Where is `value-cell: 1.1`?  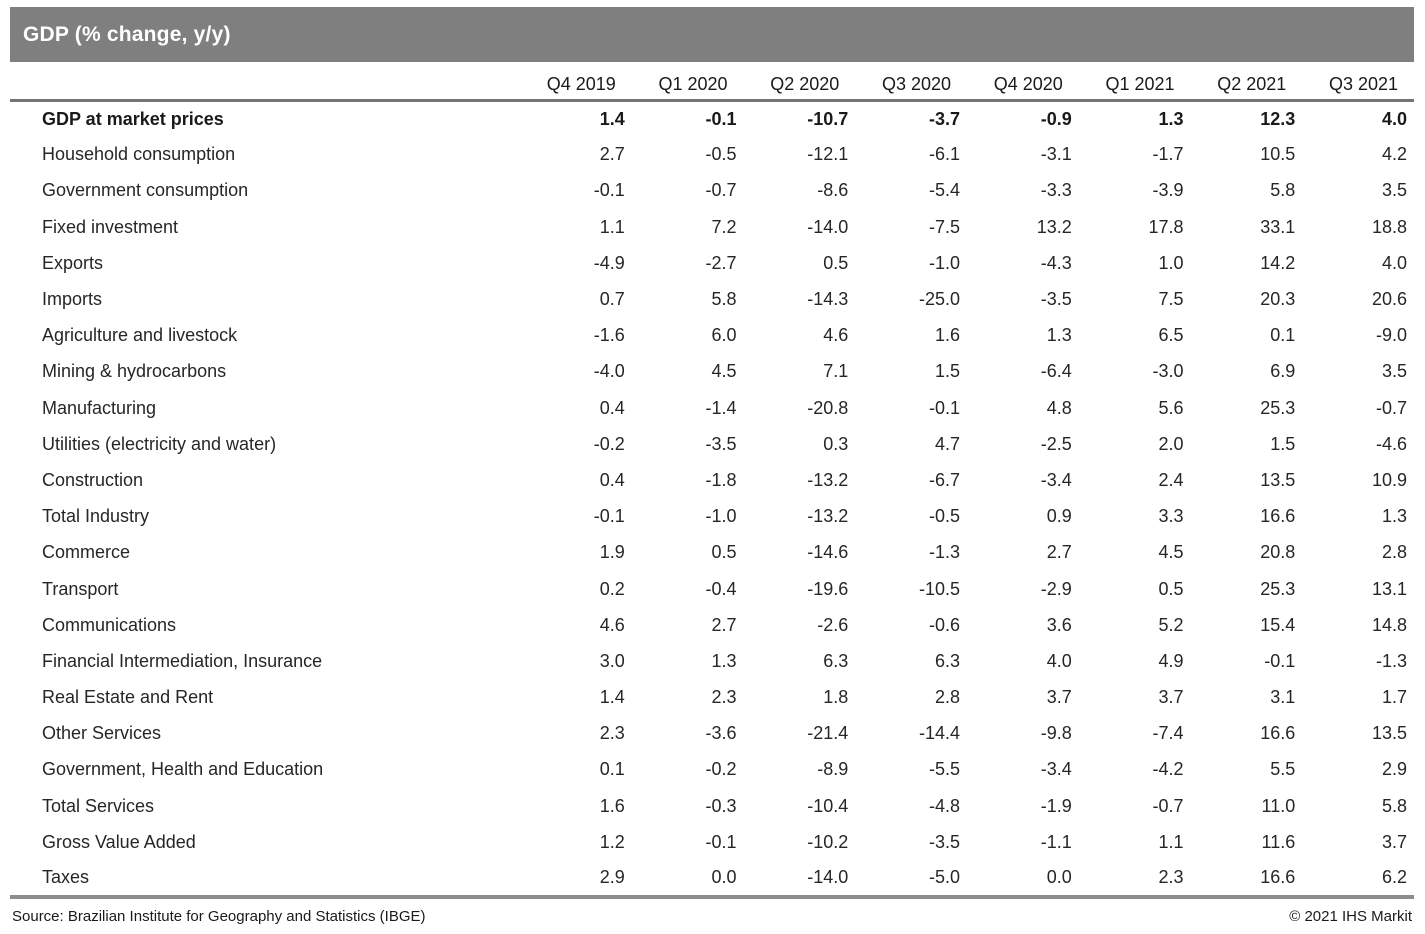 value-cell: 1.1 is located at coordinates (612, 226).